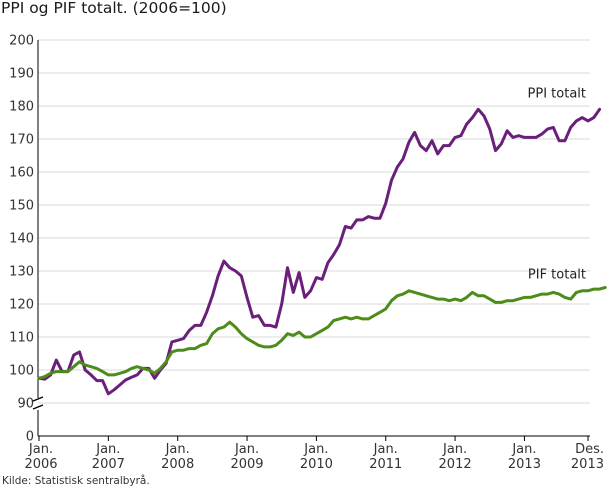 This screenshot has height=488, width=610. I want to click on y-tick-label: 180, so click(21, 107).